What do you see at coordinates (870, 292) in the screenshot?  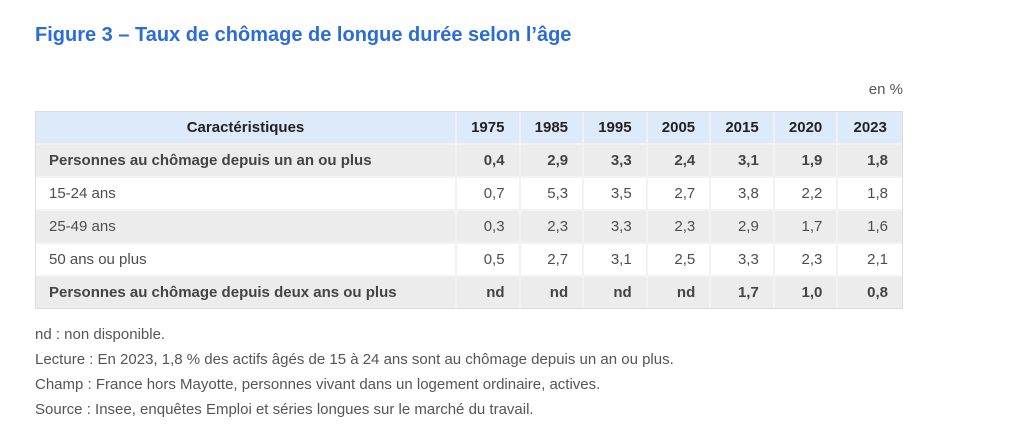 I see `cell-value: 0,8` at bounding box center [870, 292].